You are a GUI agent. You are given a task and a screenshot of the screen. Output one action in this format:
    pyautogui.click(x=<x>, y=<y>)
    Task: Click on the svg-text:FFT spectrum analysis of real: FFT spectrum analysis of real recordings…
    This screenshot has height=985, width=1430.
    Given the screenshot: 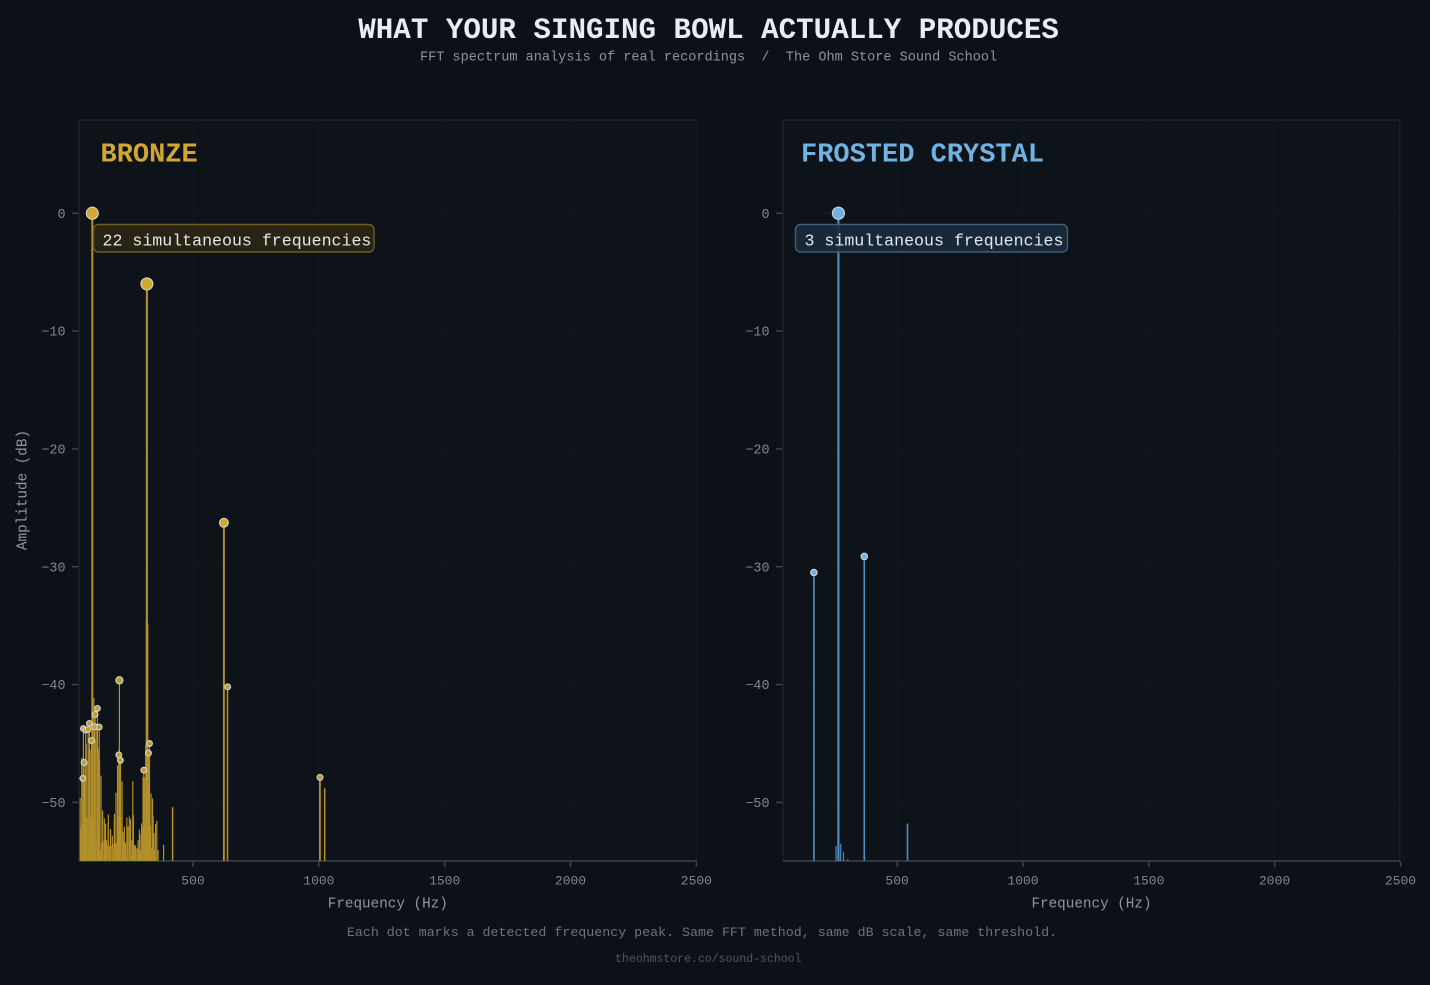 What is the action you would take?
    pyautogui.click(x=708, y=58)
    